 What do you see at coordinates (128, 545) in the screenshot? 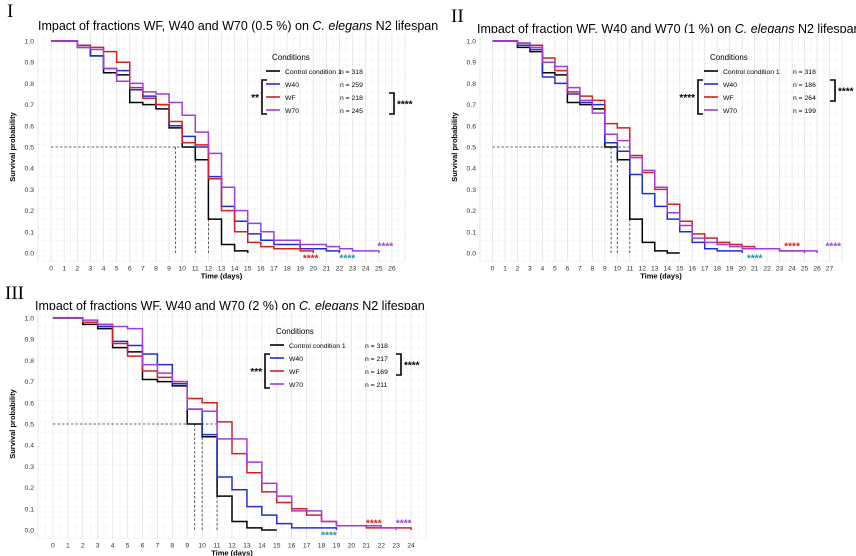
I see `x-tick-label: 5` at bounding box center [128, 545].